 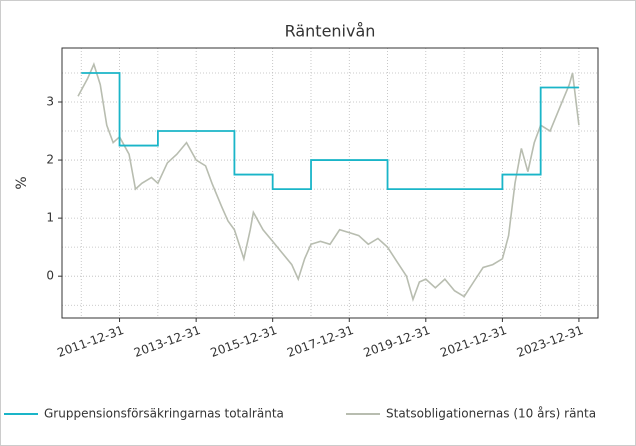 What do you see at coordinates (50, 218) in the screenshot?
I see `y-tick-label: 1` at bounding box center [50, 218].